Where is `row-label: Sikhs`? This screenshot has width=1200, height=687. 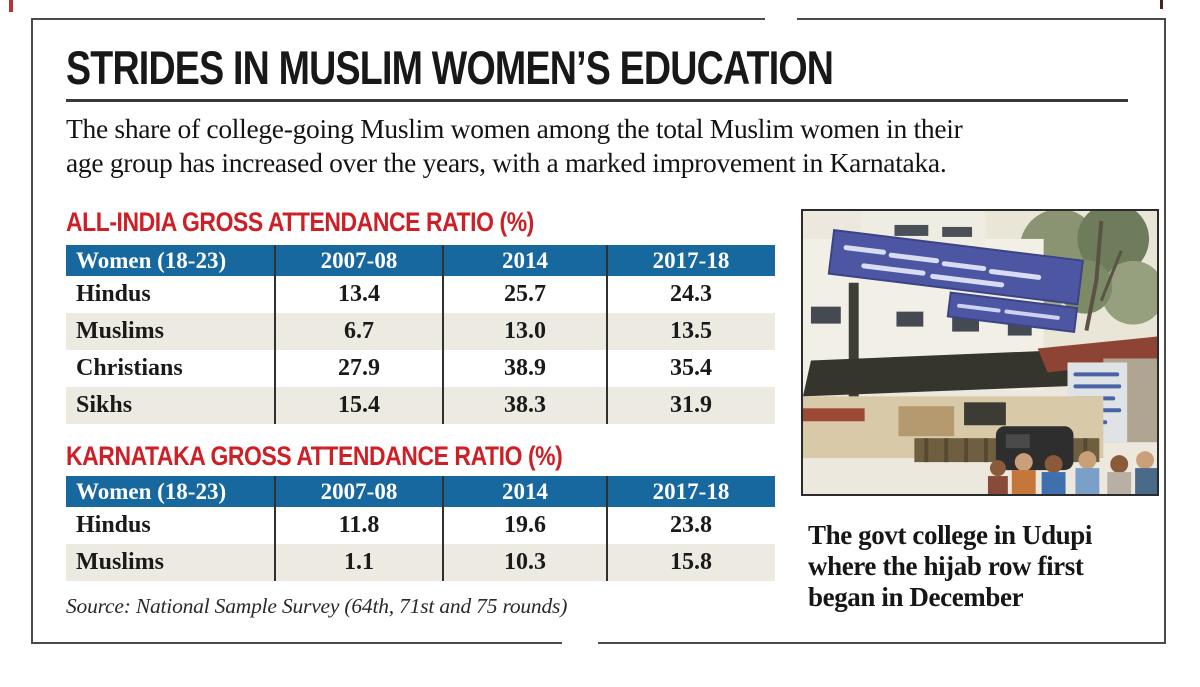 row-label: Sikhs is located at coordinates (104, 405).